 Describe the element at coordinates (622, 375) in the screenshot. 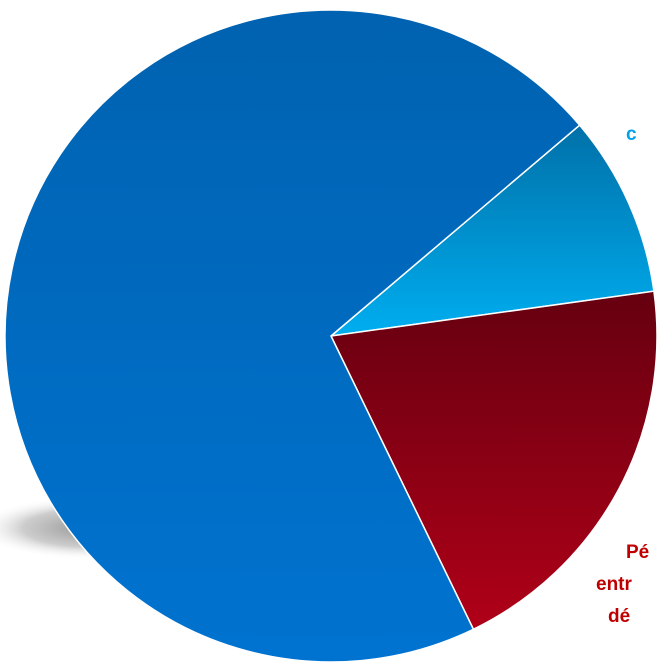

I see `pie-labels: c Pé entr dé` at that location.